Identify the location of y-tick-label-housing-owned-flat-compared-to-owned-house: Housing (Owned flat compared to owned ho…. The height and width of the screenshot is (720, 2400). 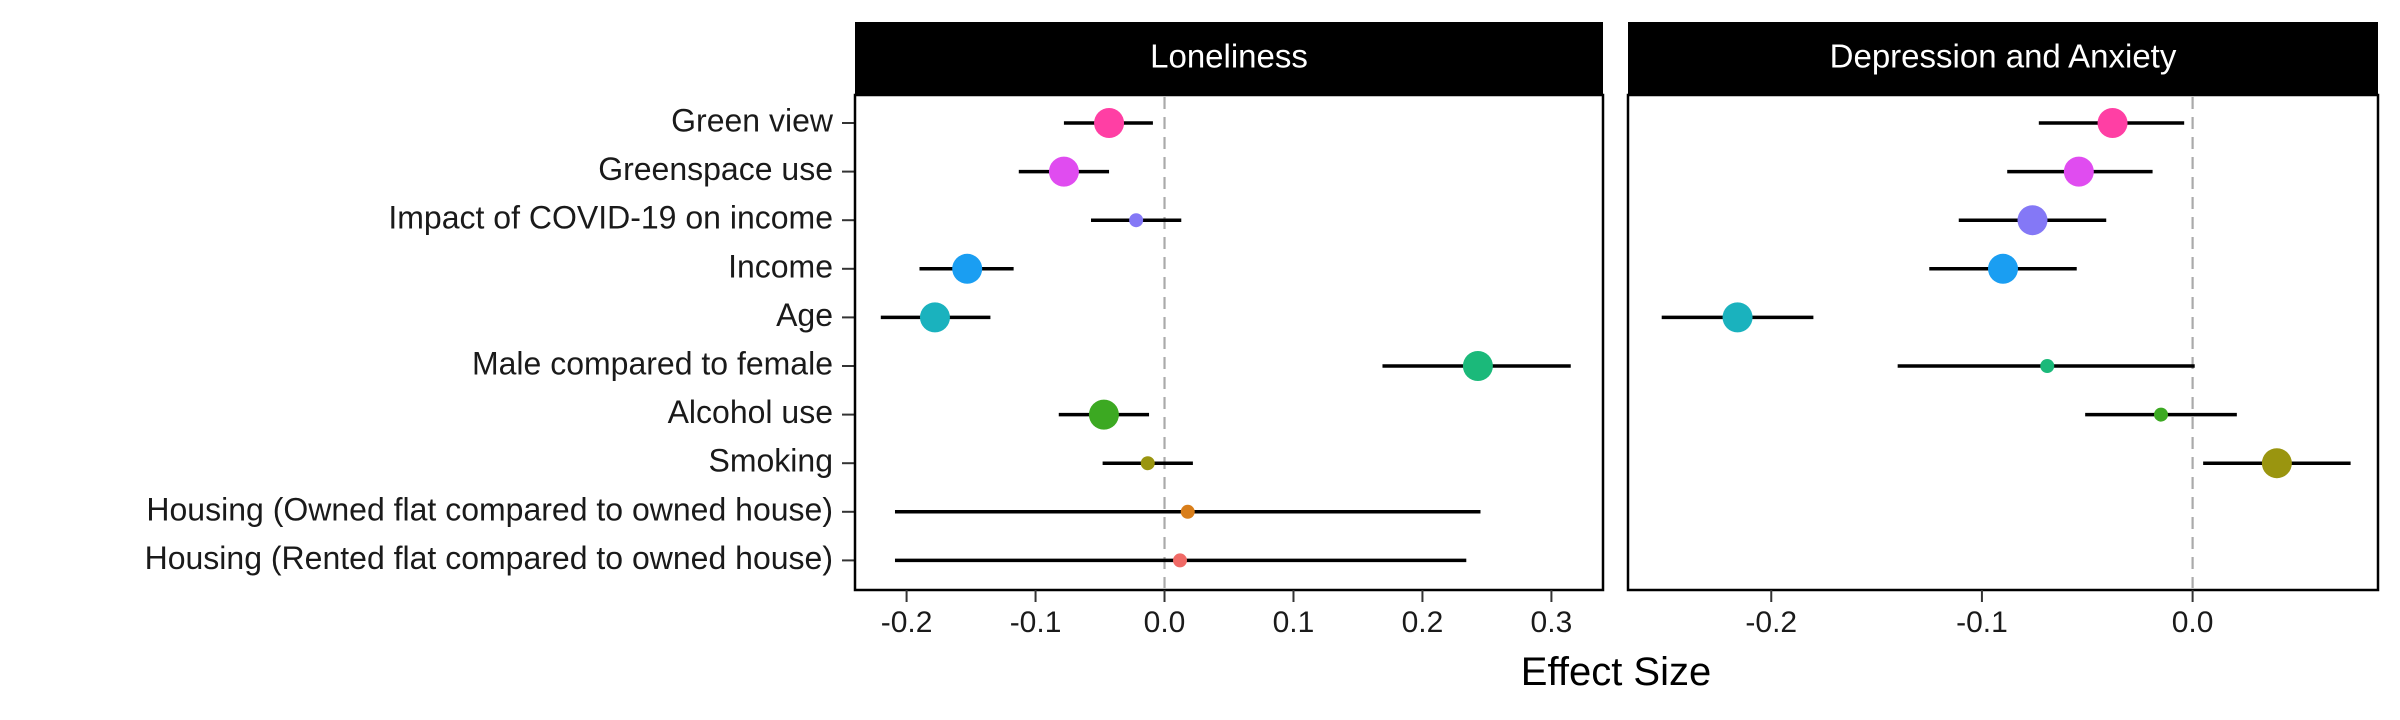
(489, 509).